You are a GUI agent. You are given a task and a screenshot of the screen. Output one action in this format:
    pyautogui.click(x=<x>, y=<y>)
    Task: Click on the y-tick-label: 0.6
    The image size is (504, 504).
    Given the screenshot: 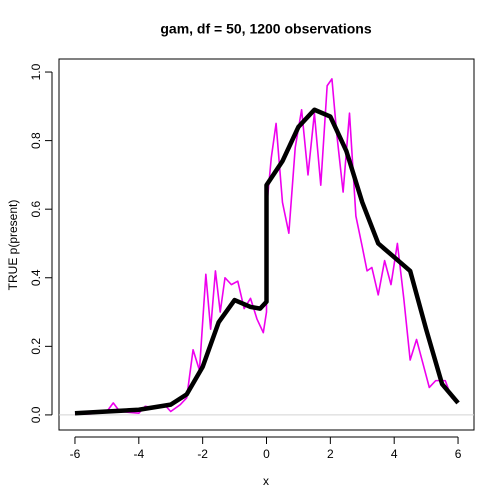 What is the action you would take?
    pyautogui.click(x=36, y=209)
    